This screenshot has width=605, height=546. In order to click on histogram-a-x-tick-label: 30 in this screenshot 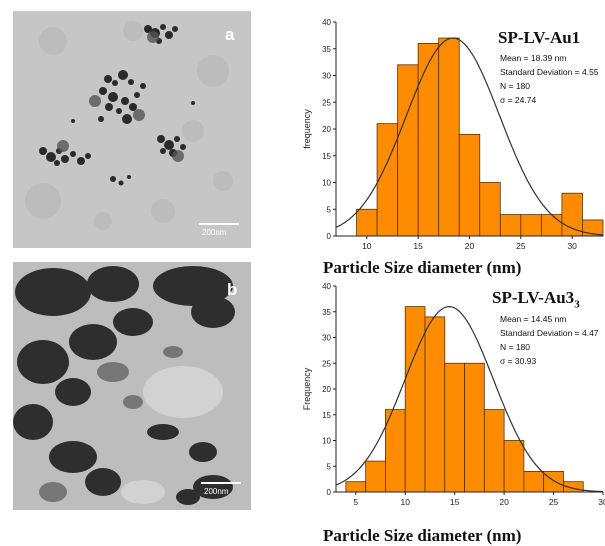, I will do `click(572, 246)`.